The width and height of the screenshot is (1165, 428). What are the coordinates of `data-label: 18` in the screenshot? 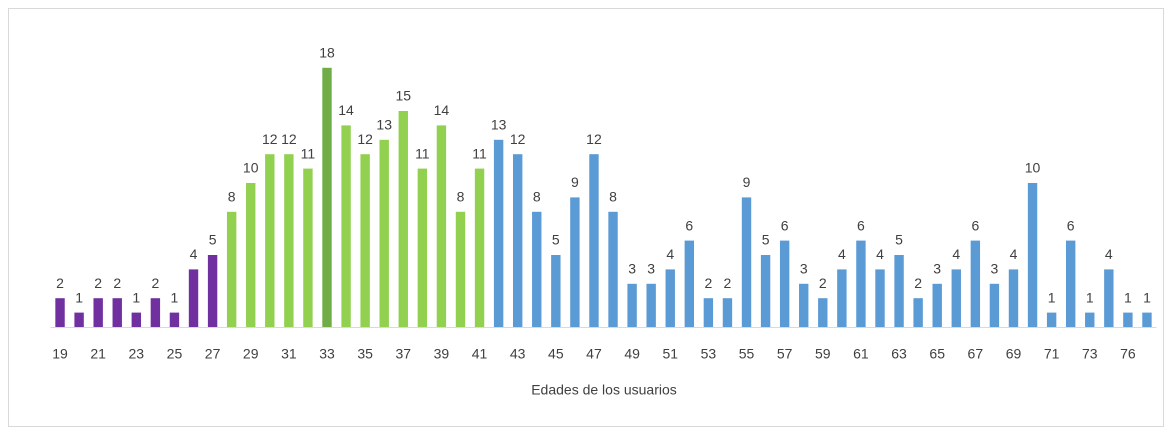 It's located at (327, 53).